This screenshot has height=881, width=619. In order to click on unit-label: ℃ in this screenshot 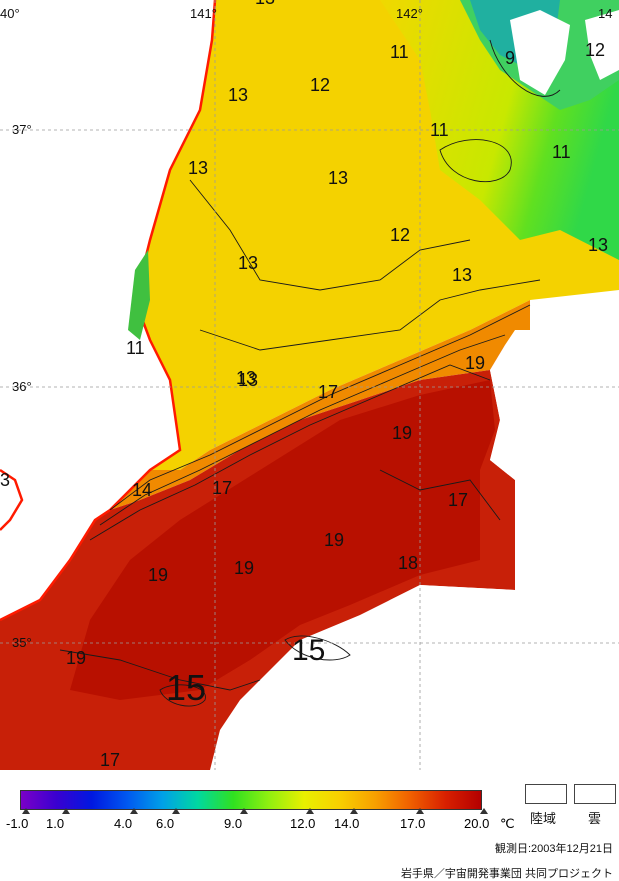, I will do `click(507, 823)`.